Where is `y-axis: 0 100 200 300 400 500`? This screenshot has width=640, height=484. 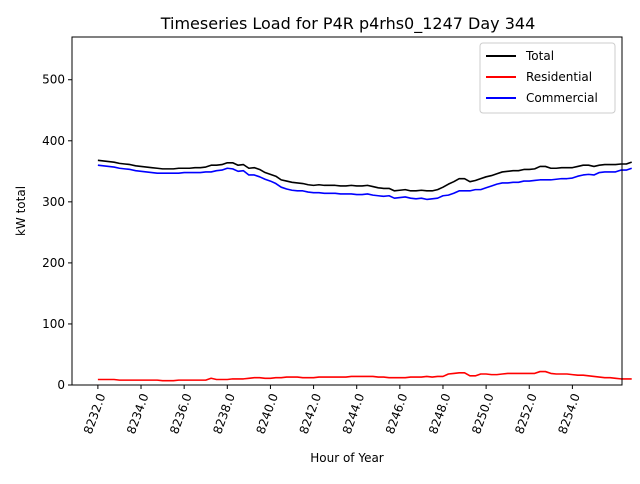 y-axis: 0 100 200 300 400 500 is located at coordinates (57, 232).